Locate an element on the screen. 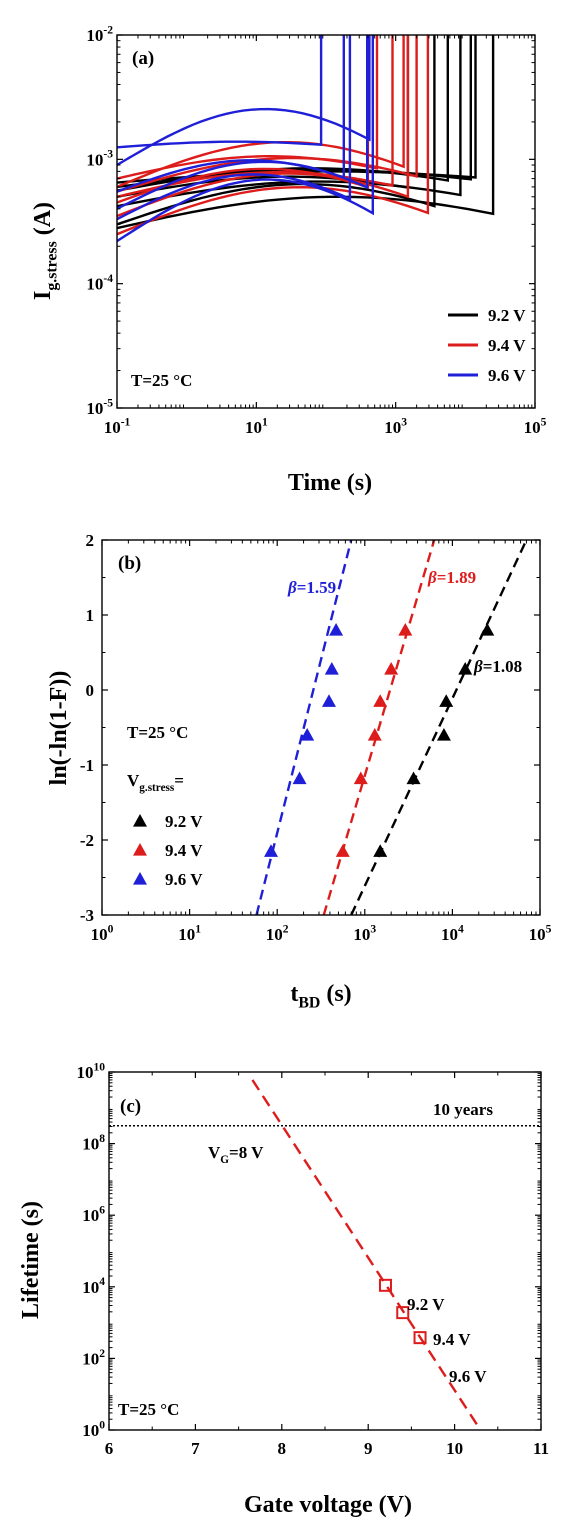  y-tick-label: -3 is located at coordinates (87, 915).